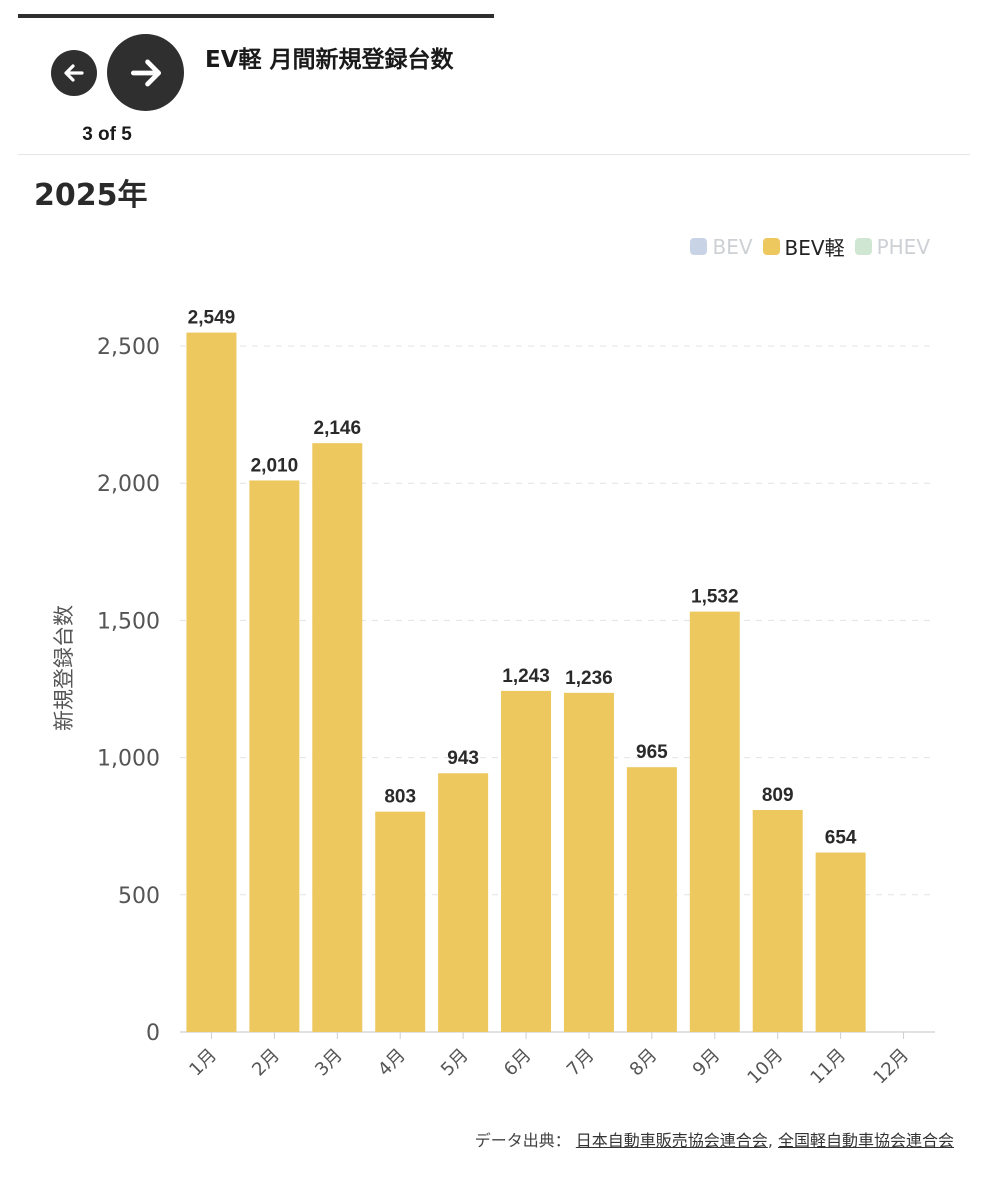  I want to click on x-tick-label: 8月, so click(644, 1063).